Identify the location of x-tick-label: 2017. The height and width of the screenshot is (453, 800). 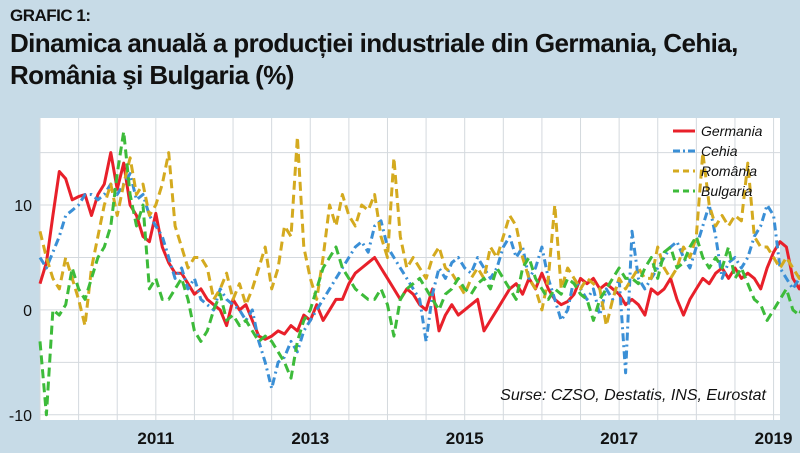
(619, 438).